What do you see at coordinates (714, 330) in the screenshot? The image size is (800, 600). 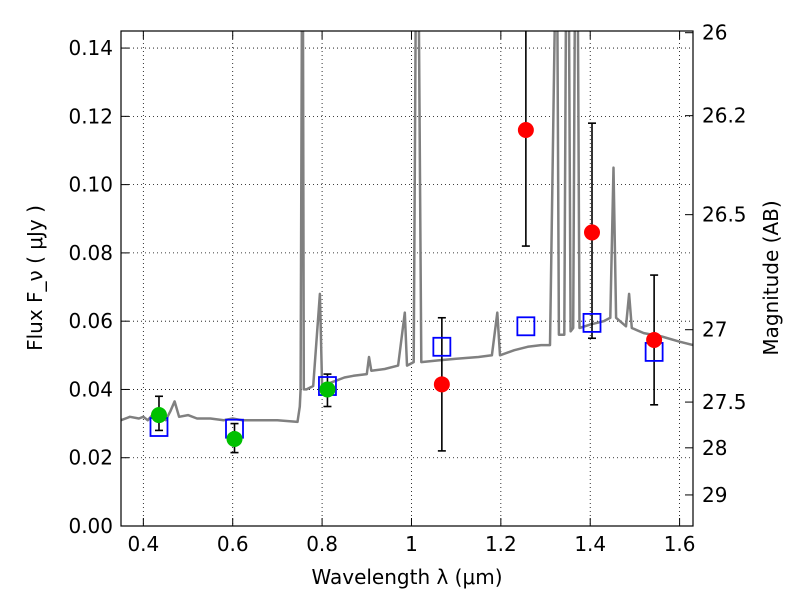 I see `magnitude-tick-label: 27` at bounding box center [714, 330].